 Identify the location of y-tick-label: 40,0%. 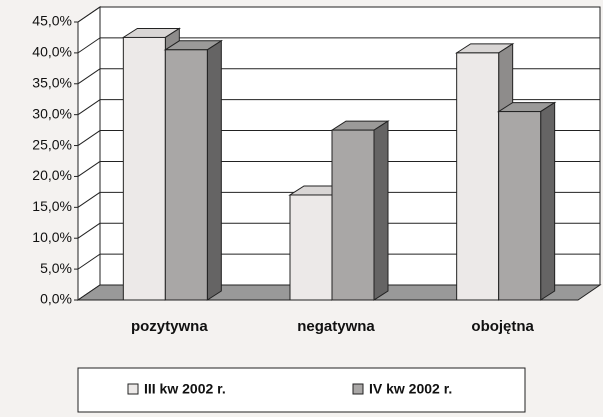
(52, 52).